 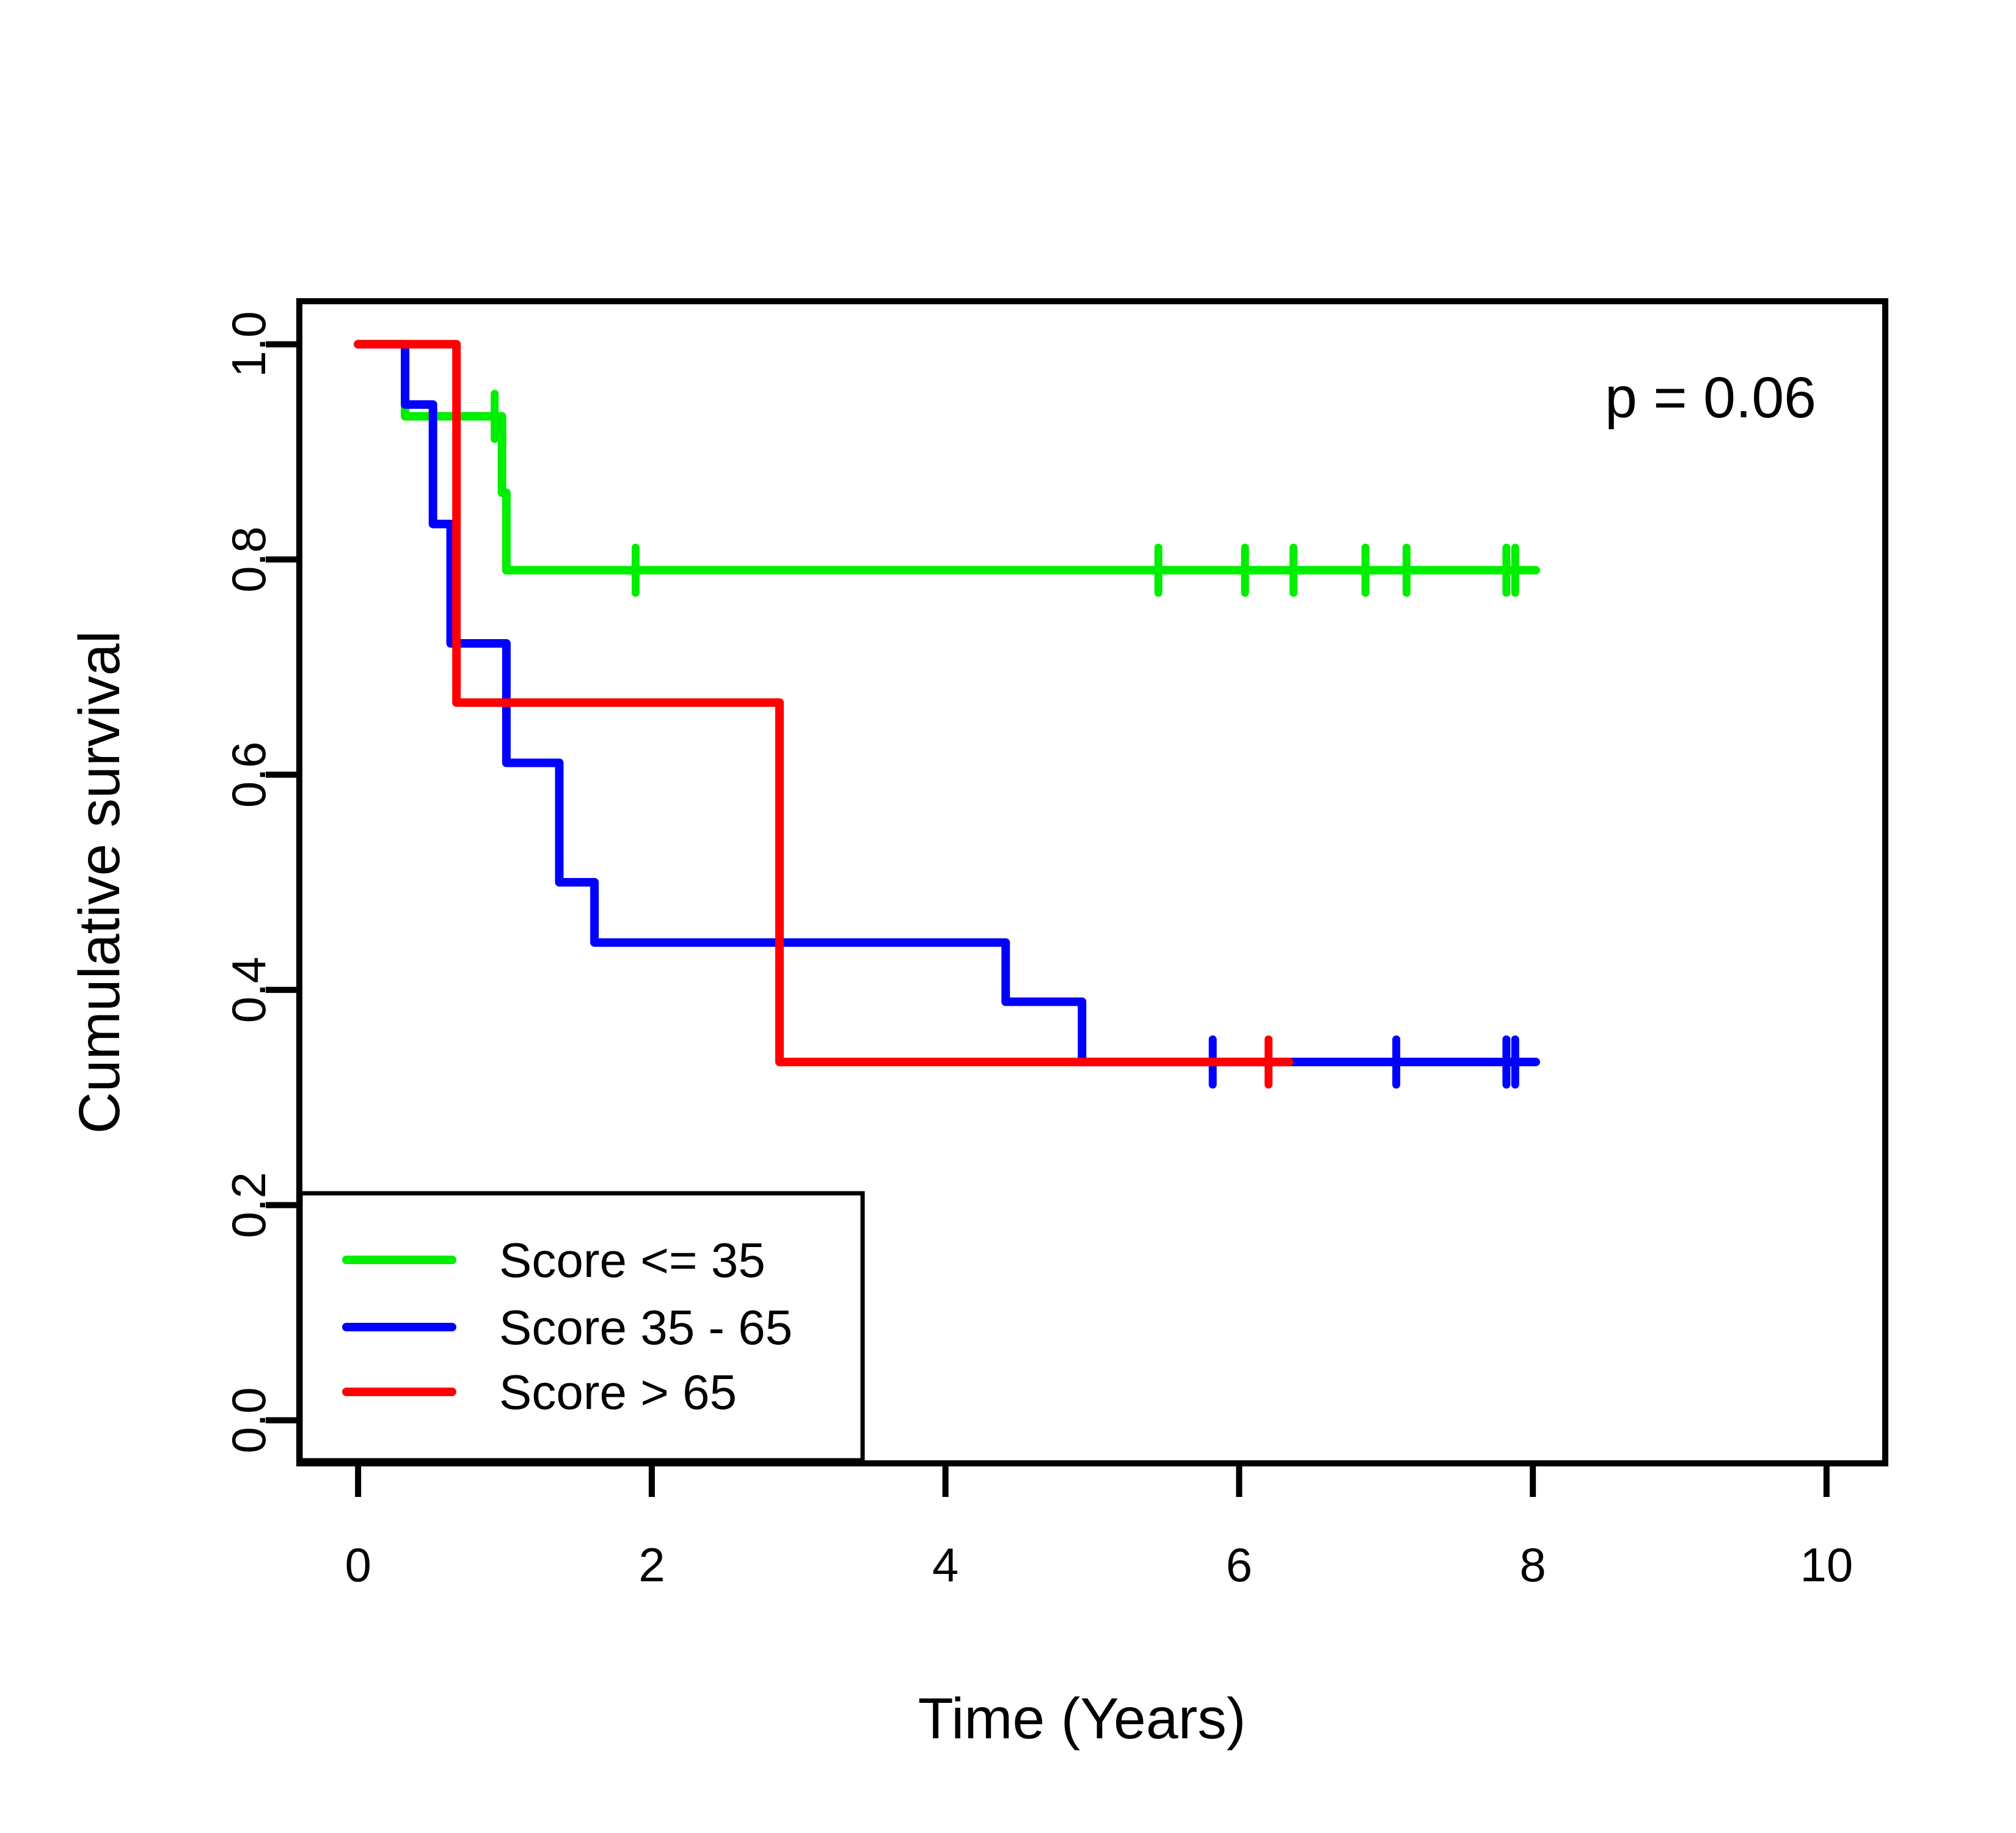 What do you see at coordinates (945, 1565) in the screenshot?
I see `x-tick-label: 4` at bounding box center [945, 1565].